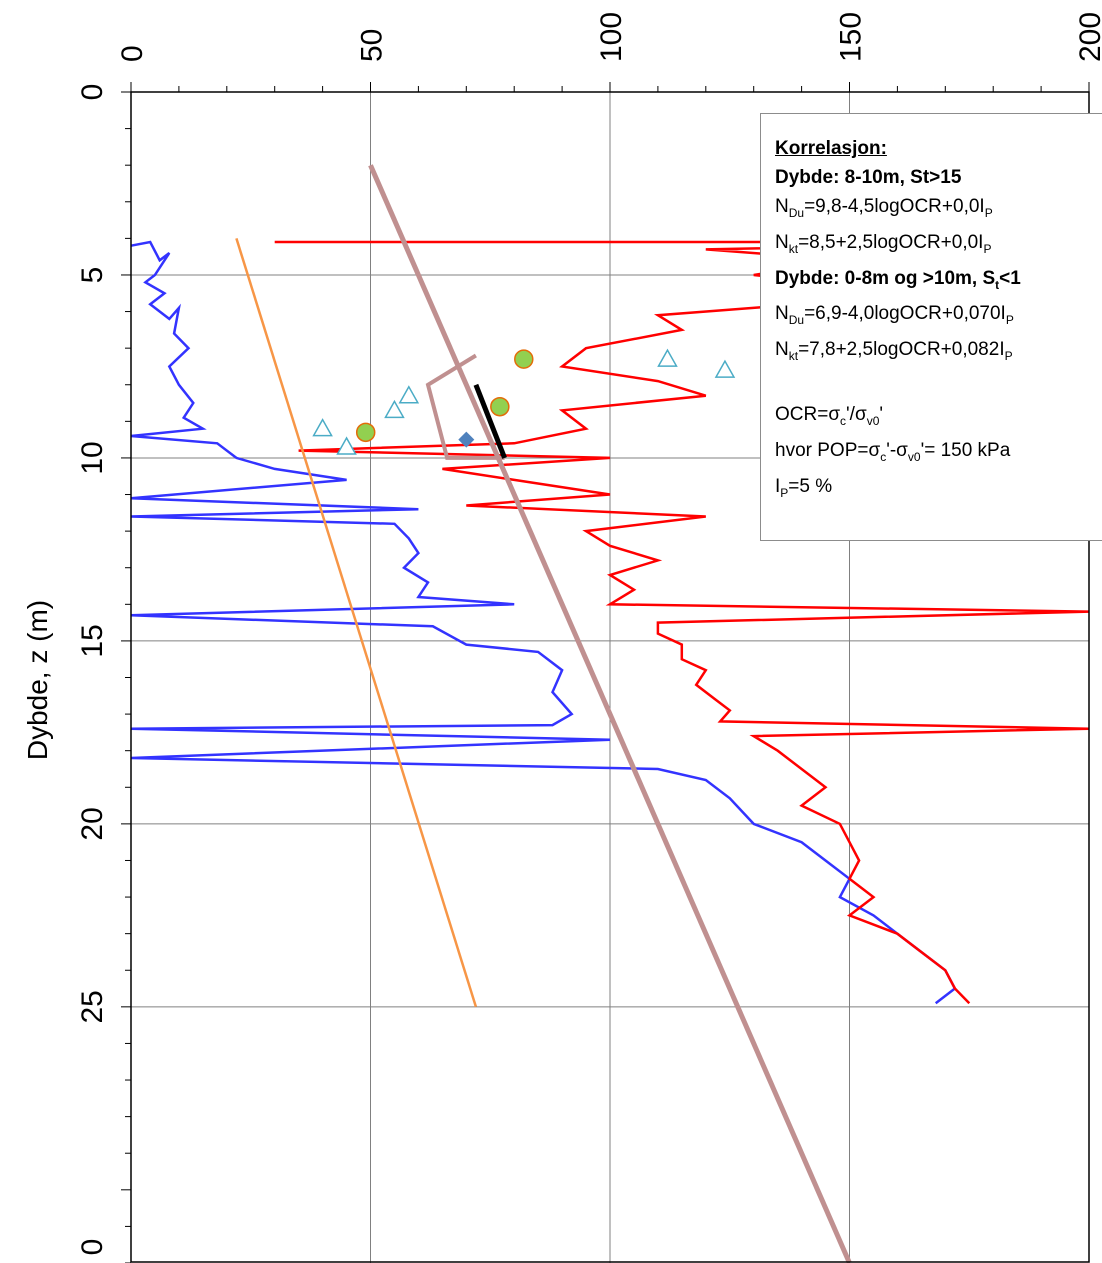  What do you see at coordinates (884, 208) in the screenshot?
I see `legend-eq-ndu-1: NDu=9,8-4,5logOCR+0,0IP` at bounding box center [884, 208].